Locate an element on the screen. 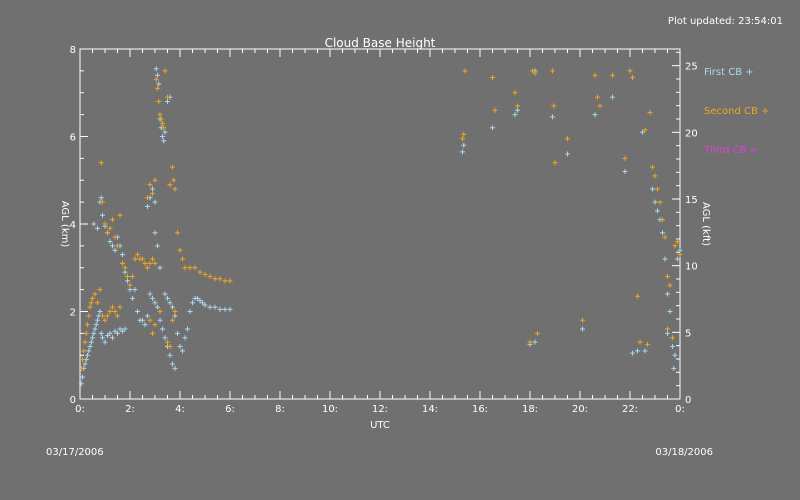 The height and width of the screenshot is (500, 800). x-tick-label: 6: is located at coordinates (230, 409).